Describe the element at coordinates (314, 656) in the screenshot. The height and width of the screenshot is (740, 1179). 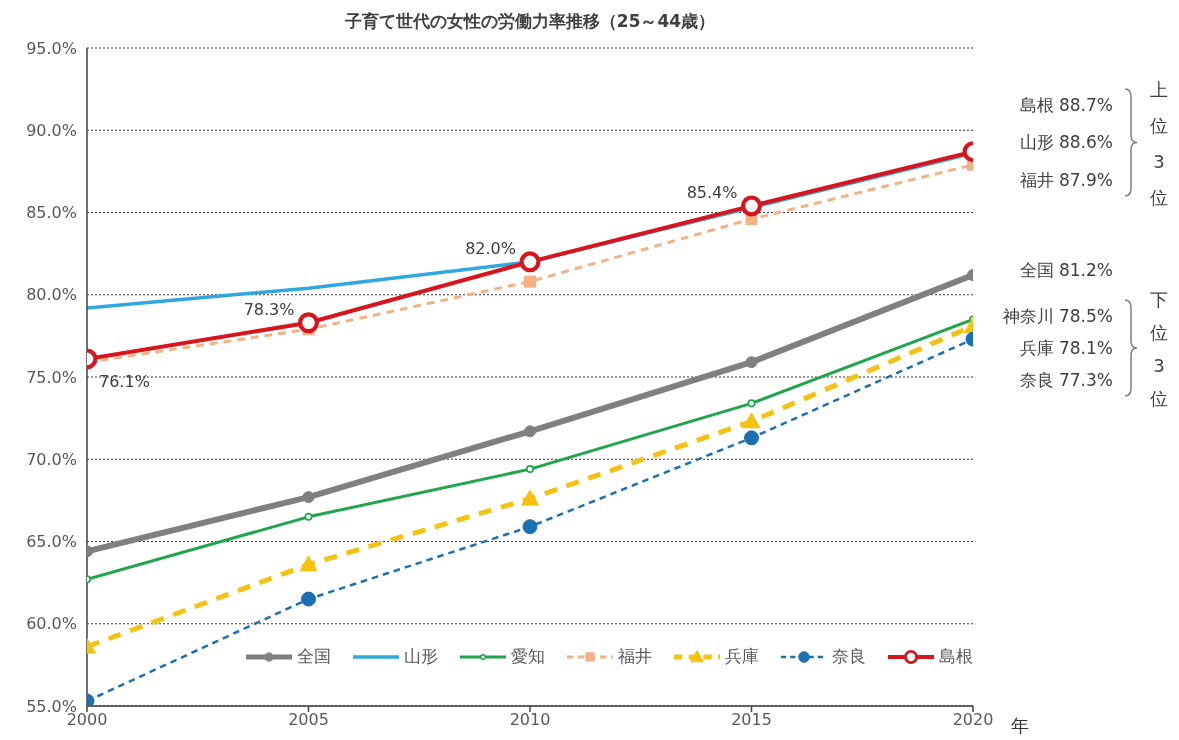
I see `legend-label: 全国` at that location.